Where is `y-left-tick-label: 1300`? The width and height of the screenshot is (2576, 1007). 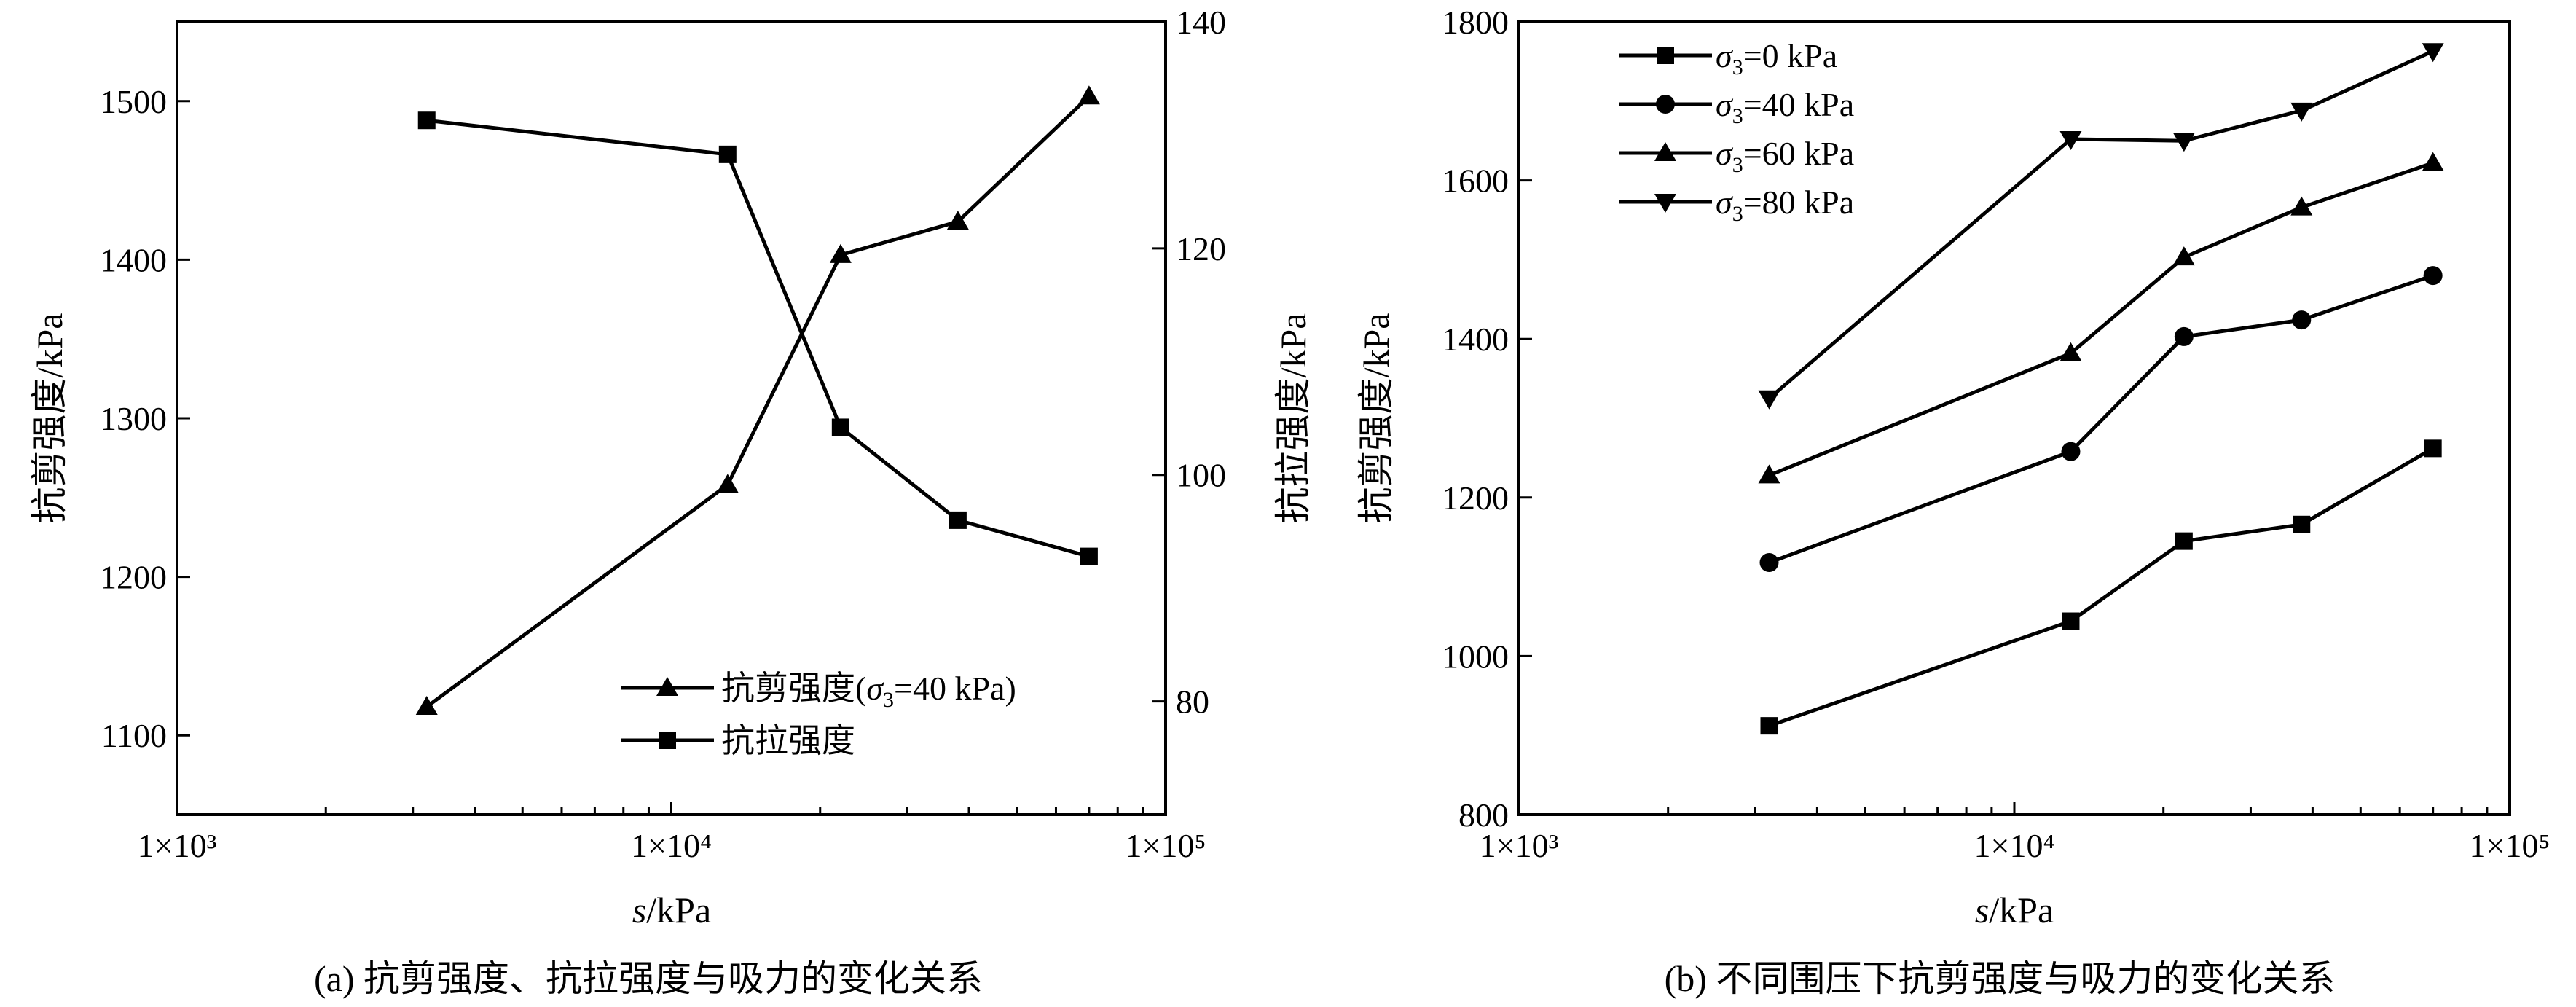
y-left-tick-label: 1300 is located at coordinates (133, 419).